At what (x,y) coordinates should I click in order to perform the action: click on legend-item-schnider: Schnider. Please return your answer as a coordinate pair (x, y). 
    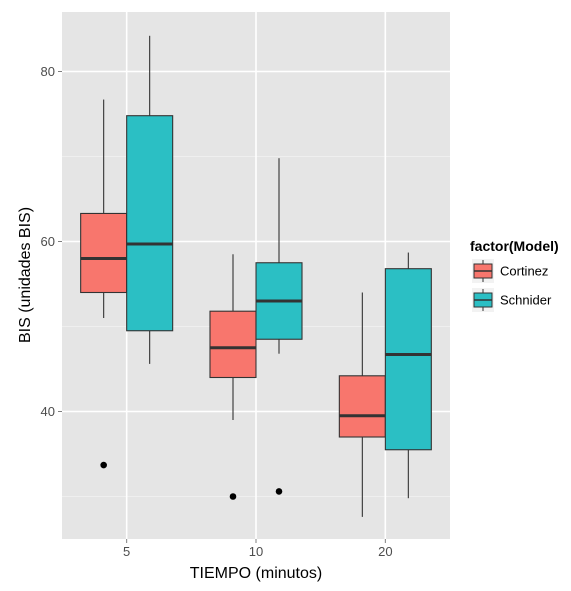
    Looking at the image, I should click on (512, 300).